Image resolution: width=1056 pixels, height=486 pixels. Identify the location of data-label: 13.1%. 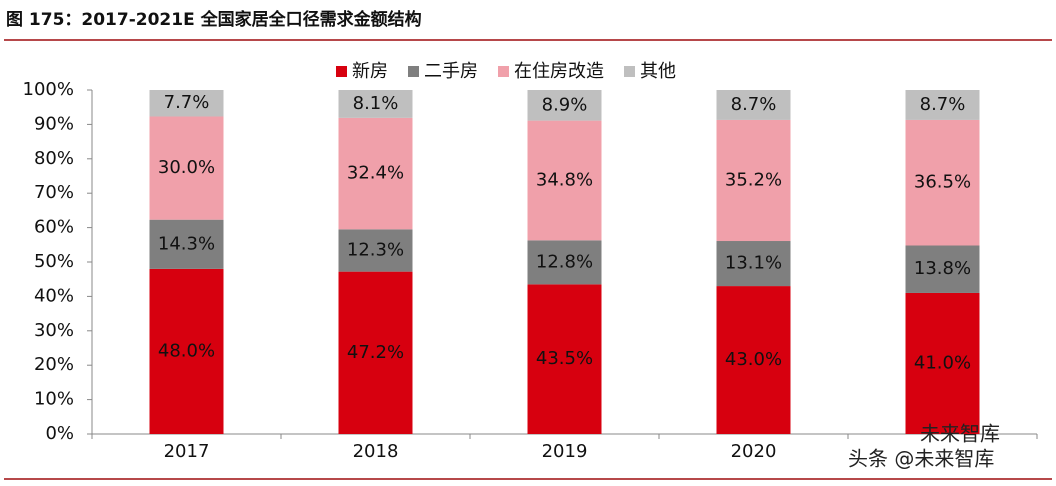
(753, 263).